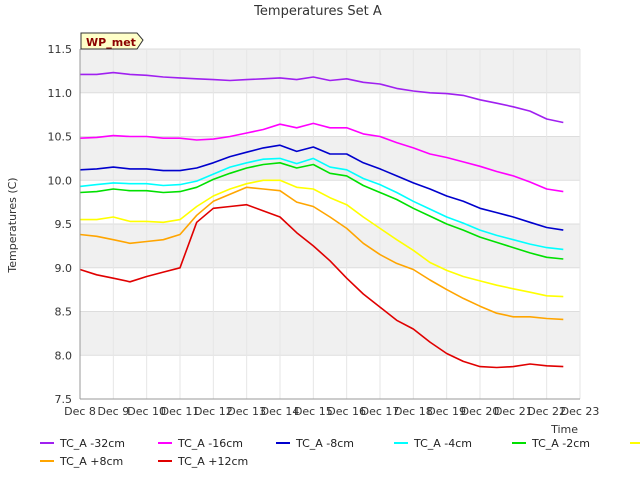 The image size is (640, 480). I want to click on legend-item: TC_A -2cm, so click(551, 443).